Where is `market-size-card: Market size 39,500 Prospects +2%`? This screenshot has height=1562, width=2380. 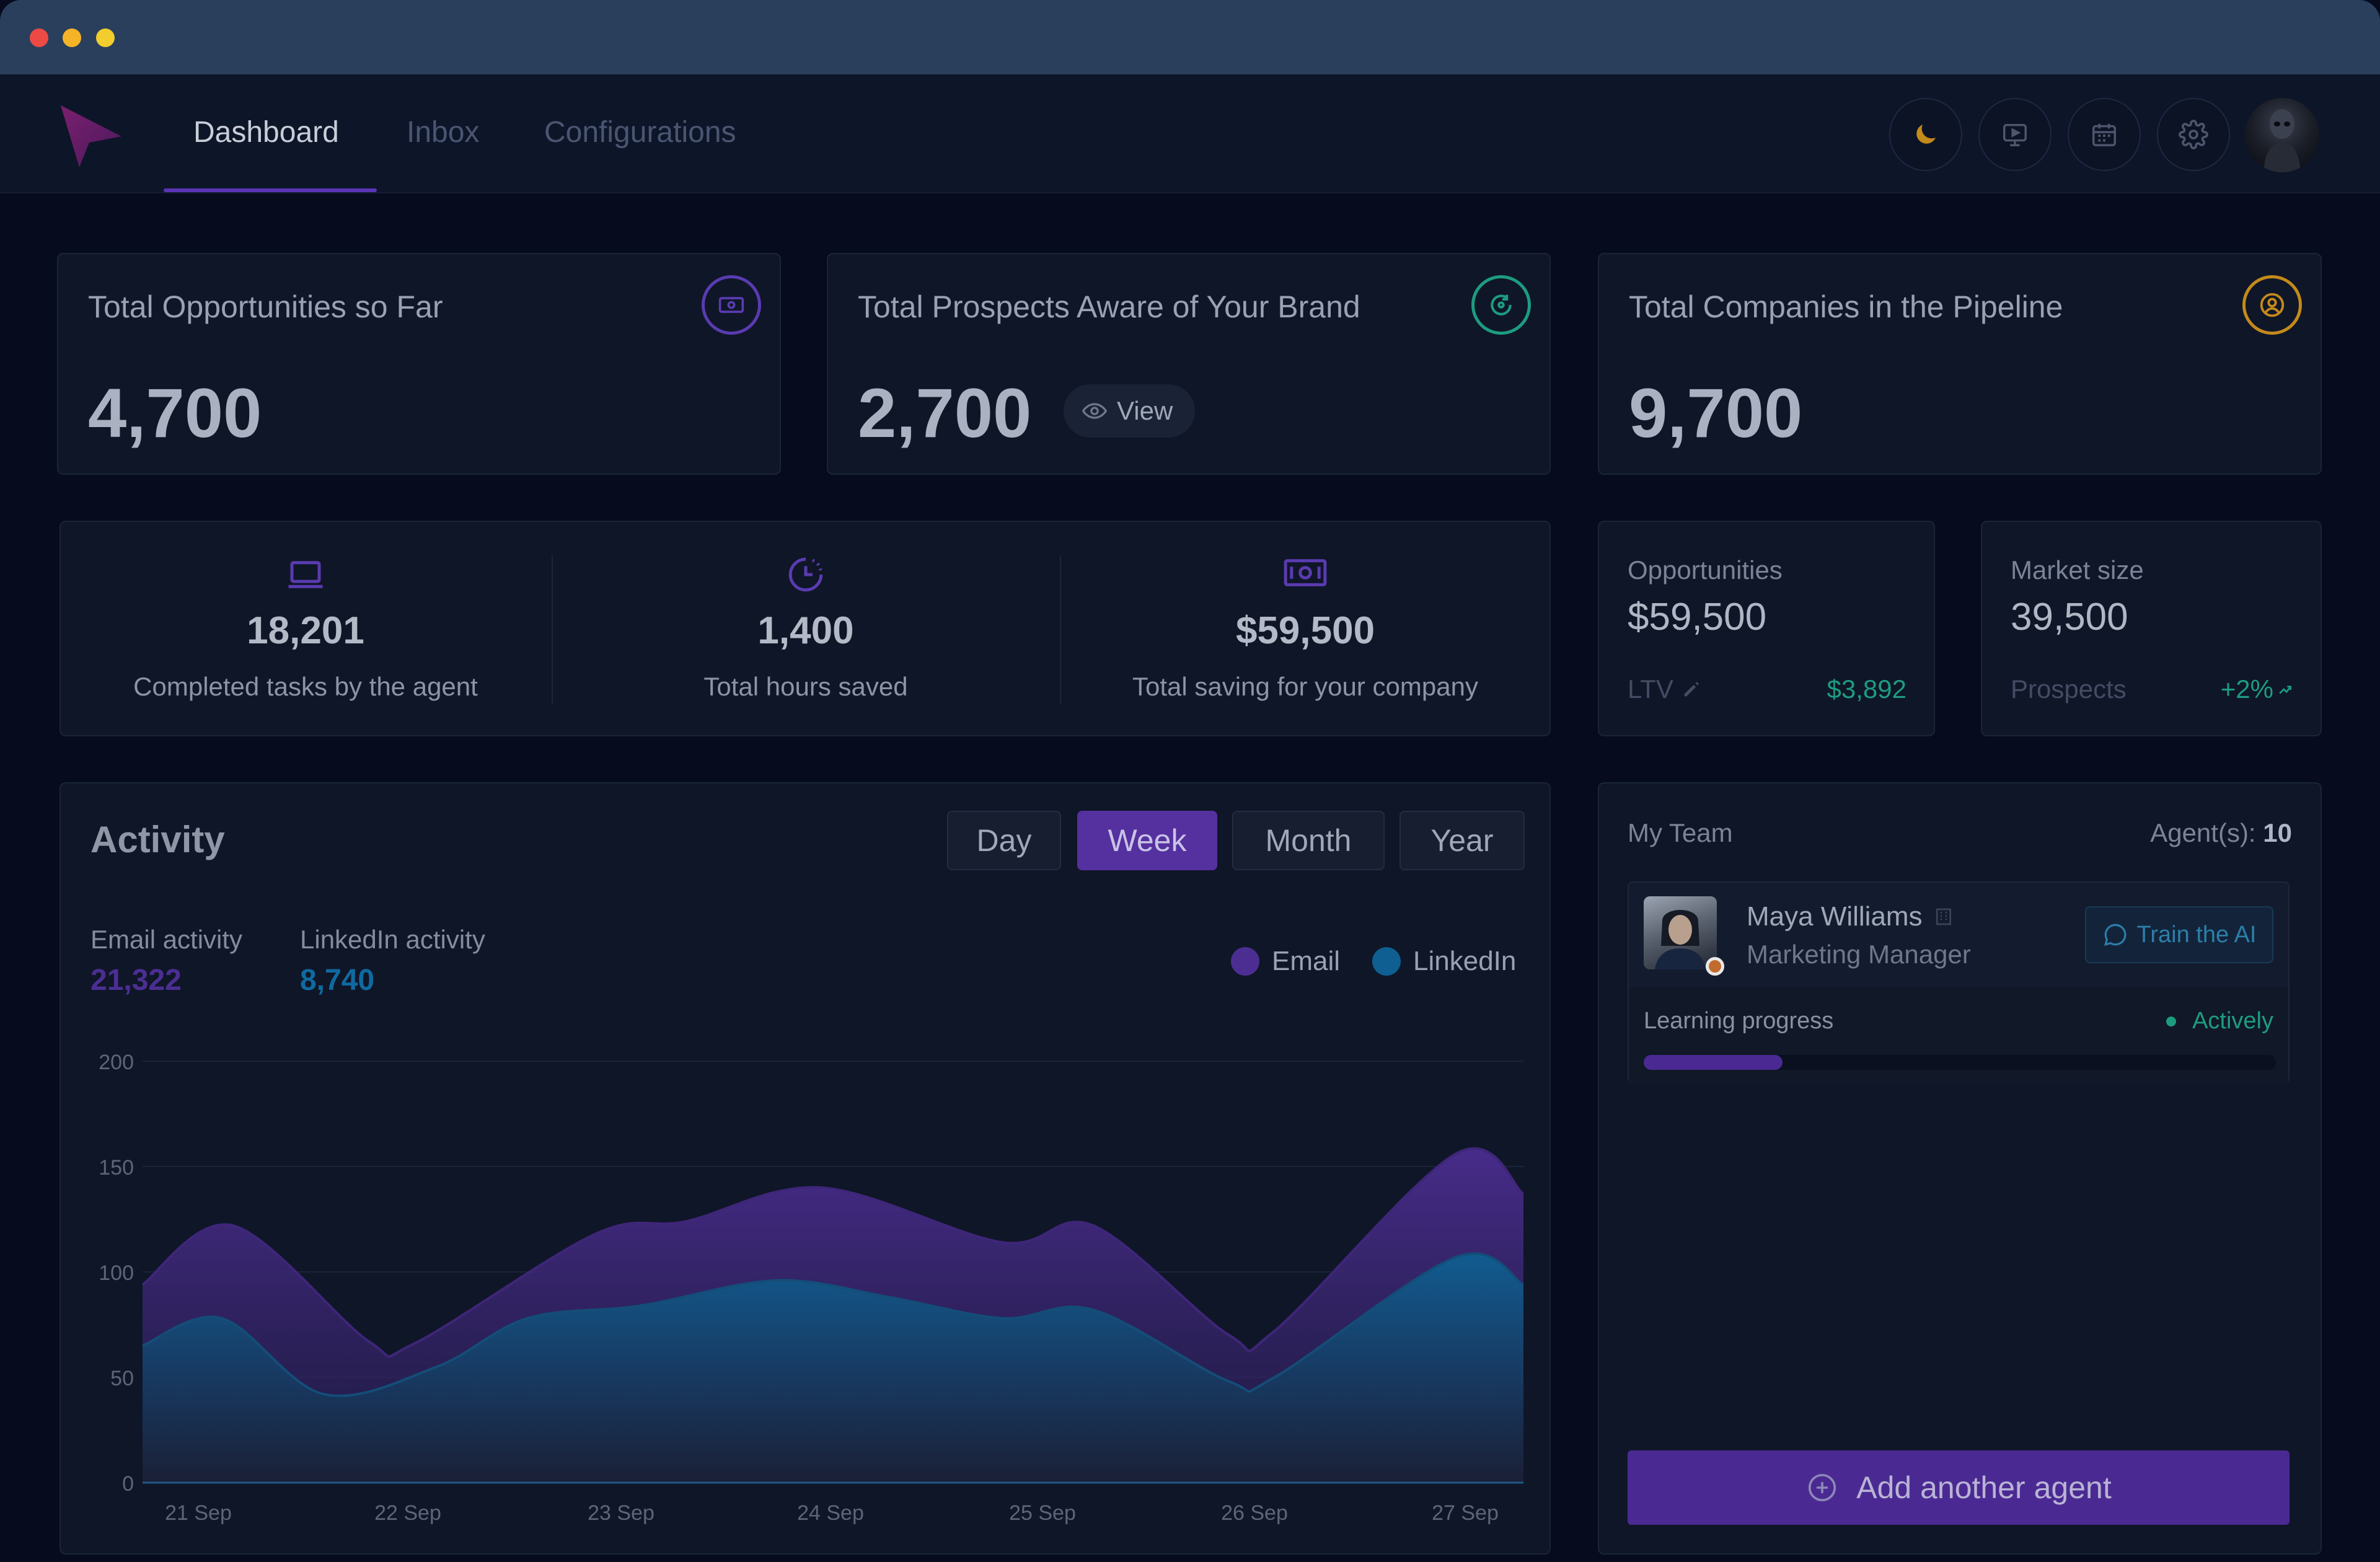 market-size-card: Market size 39,500 Prospects +2% is located at coordinates (2151, 628).